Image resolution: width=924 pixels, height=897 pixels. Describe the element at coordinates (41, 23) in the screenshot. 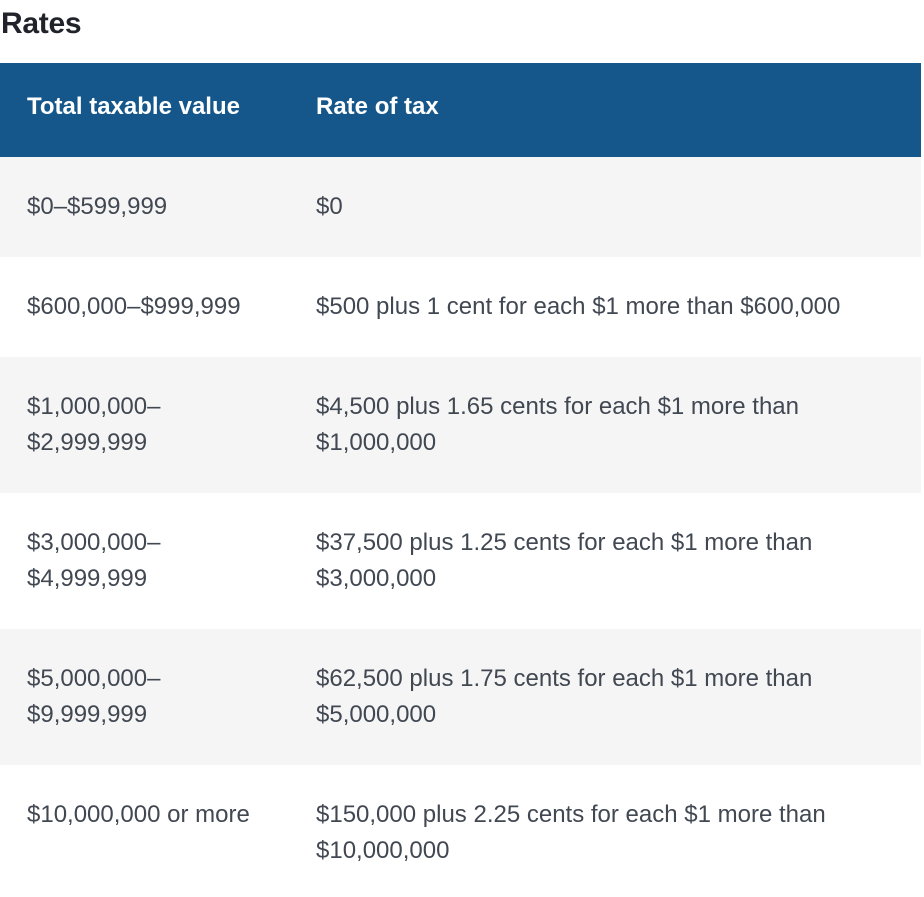

I see `page-title: Rates` at that location.